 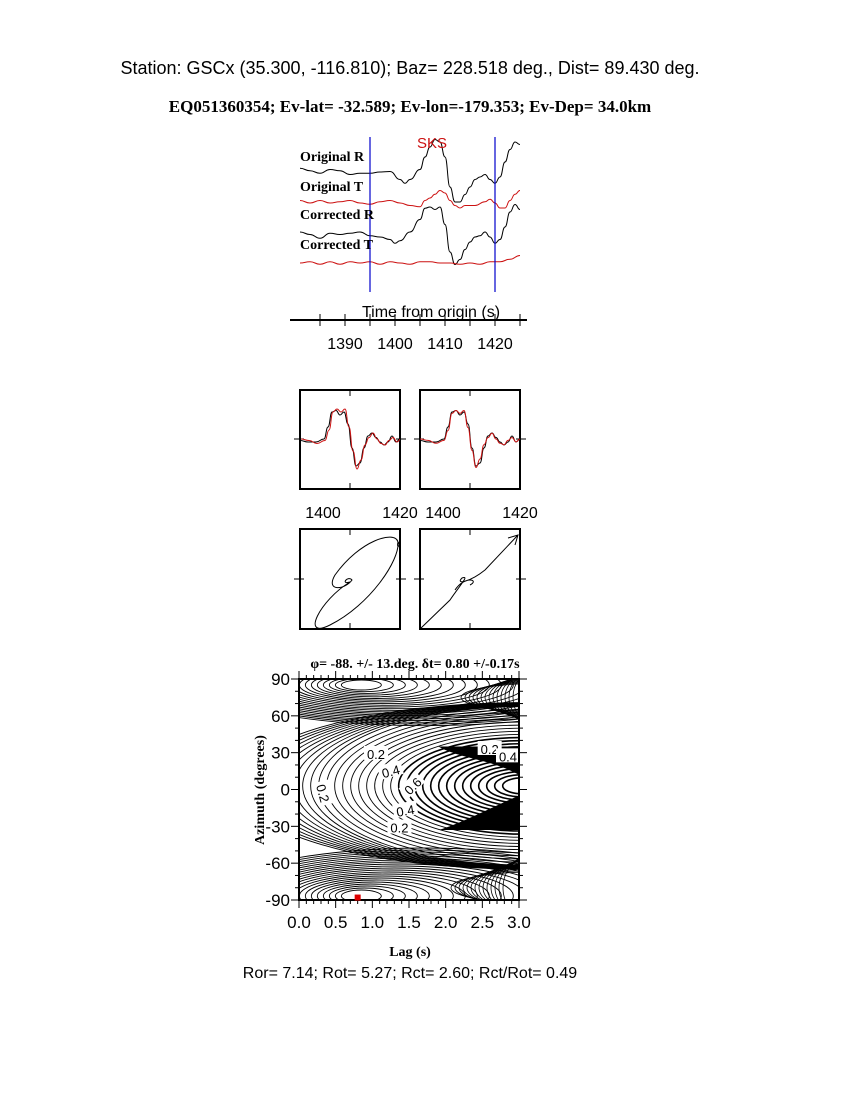 What do you see at coordinates (495, 344) in the screenshot?
I see `time-tick-label: 1420` at bounding box center [495, 344].